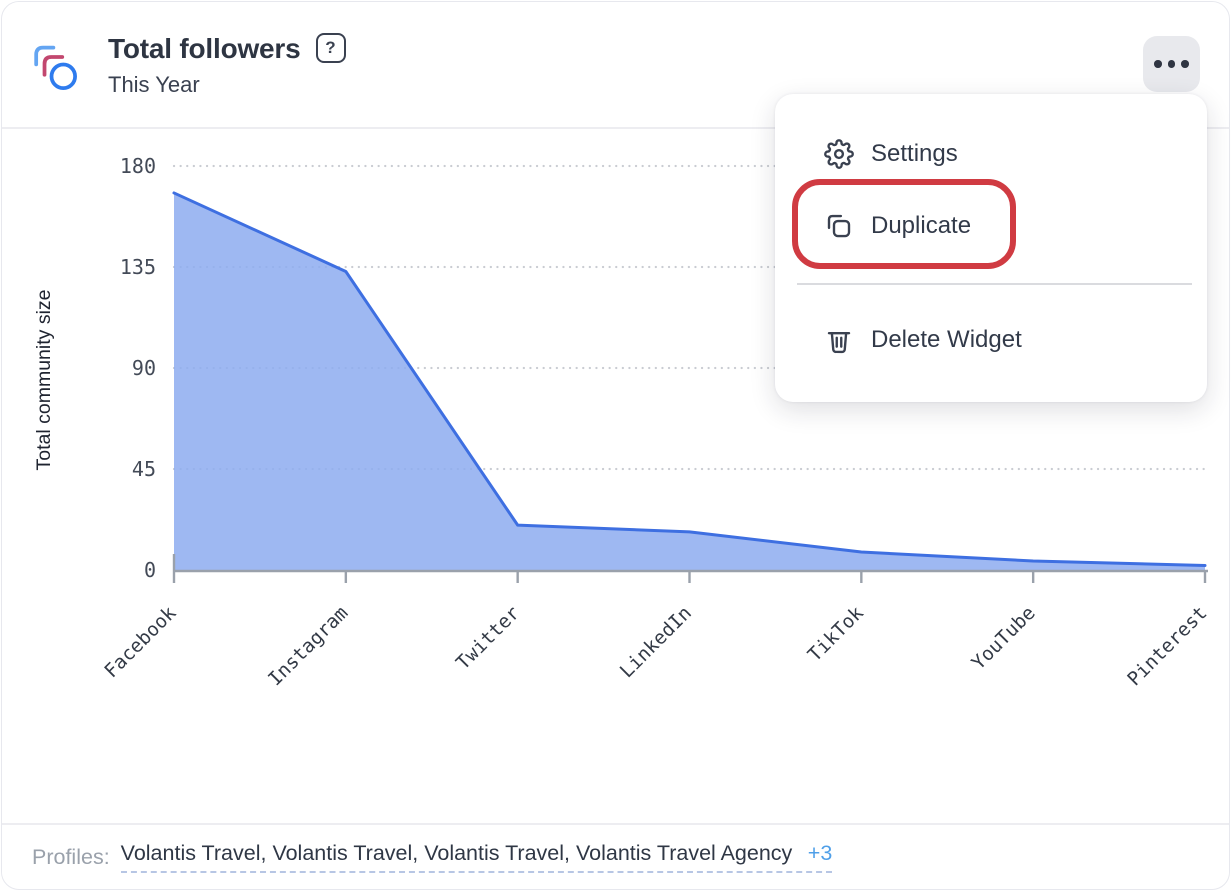  What do you see at coordinates (946, 339) in the screenshot?
I see `menu-item-label: Delete Widget` at bounding box center [946, 339].